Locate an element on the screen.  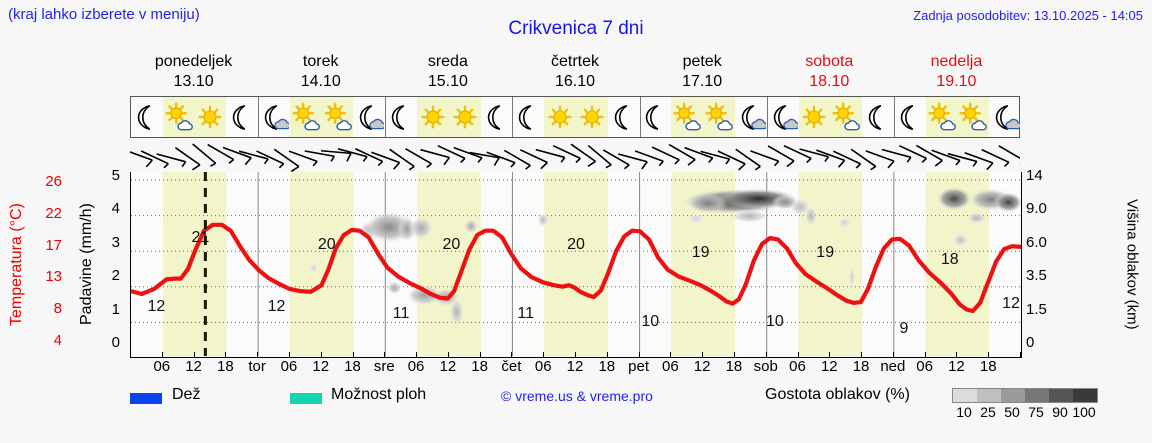
wind-barb-row is located at coordinates (575, 157).